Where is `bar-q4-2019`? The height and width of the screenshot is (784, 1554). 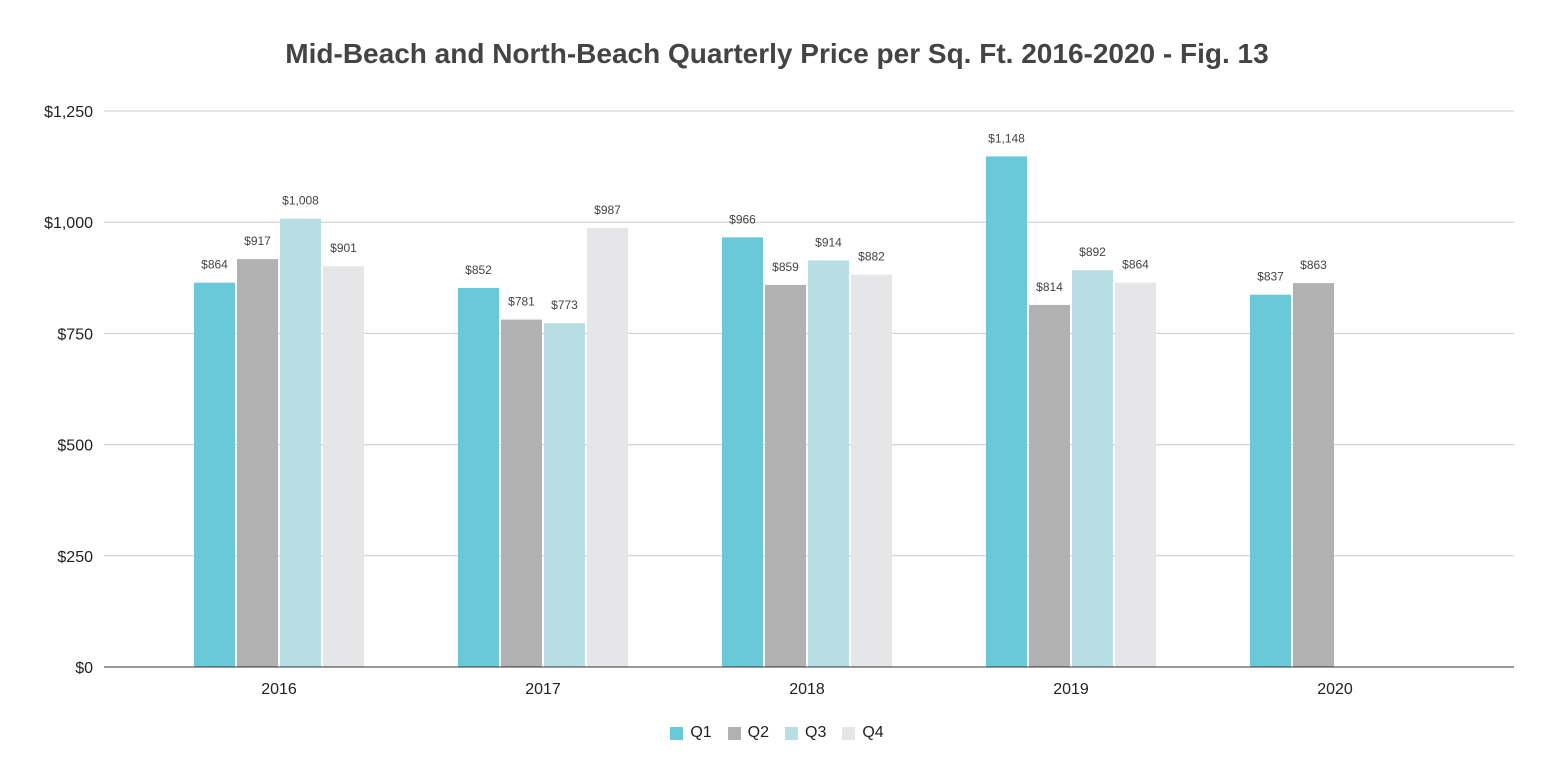
bar-q4-2019 is located at coordinates (1135, 474).